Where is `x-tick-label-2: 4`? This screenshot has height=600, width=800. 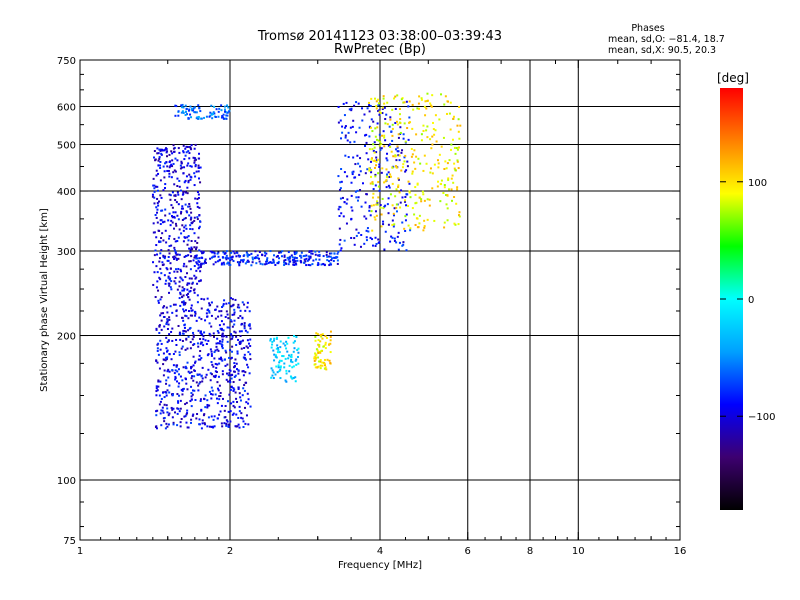
x-tick-label-2: 4 is located at coordinates (380, 551).